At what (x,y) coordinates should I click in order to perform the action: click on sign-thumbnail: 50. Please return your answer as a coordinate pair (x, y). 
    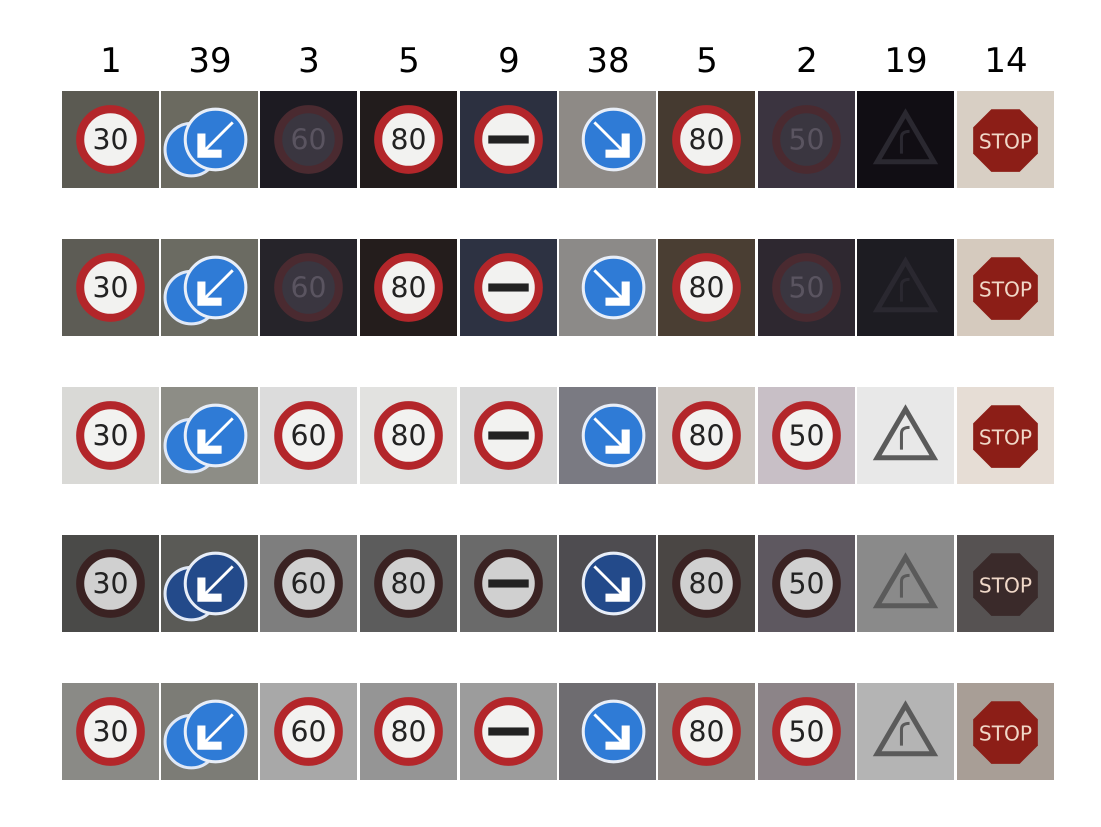
    Looking at the image, I should click on (806, 287).